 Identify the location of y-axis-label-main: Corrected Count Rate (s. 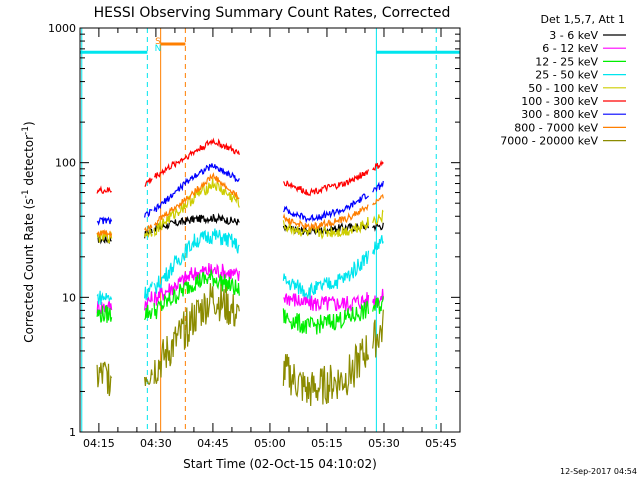
(29, 270).